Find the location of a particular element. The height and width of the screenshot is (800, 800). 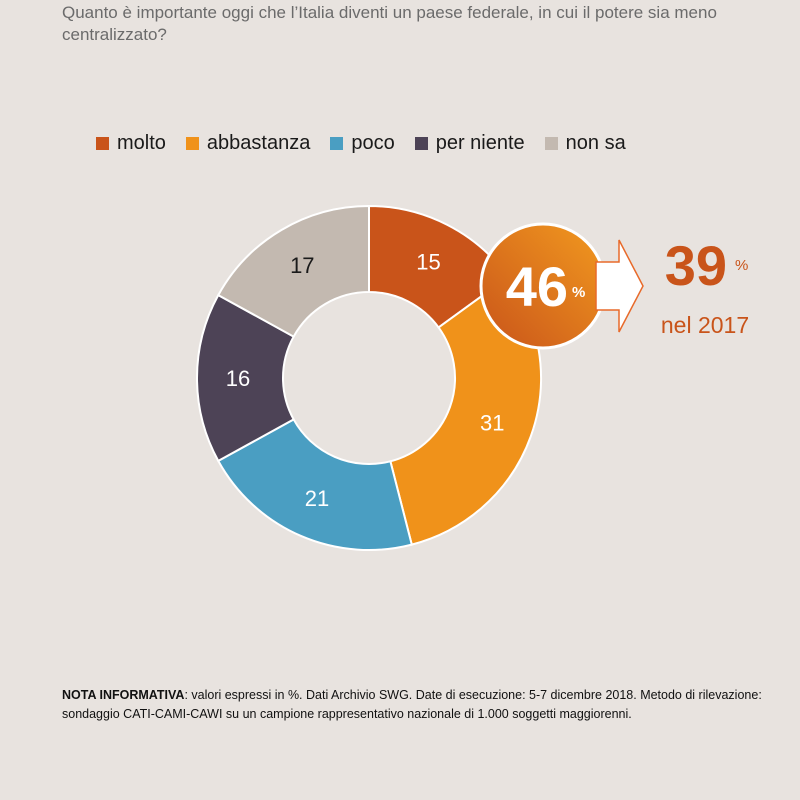

legend-label-non-sa: non sa is located at coordinates (595, 143).